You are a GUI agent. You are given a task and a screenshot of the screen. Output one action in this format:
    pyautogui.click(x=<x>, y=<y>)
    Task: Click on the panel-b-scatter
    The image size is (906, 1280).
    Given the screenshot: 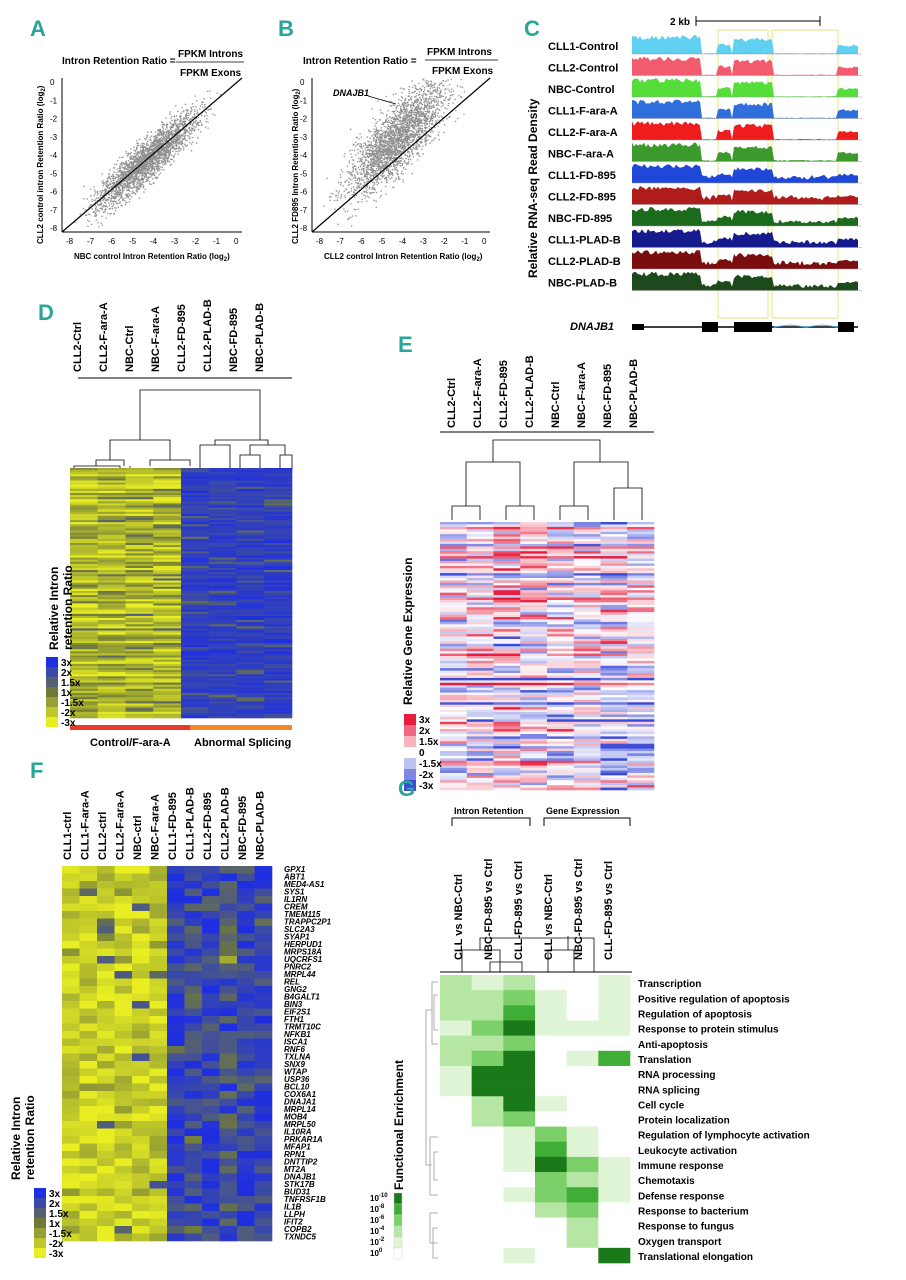 What is the action you would take?
    pyautogui.click(x=401, y=155)
    